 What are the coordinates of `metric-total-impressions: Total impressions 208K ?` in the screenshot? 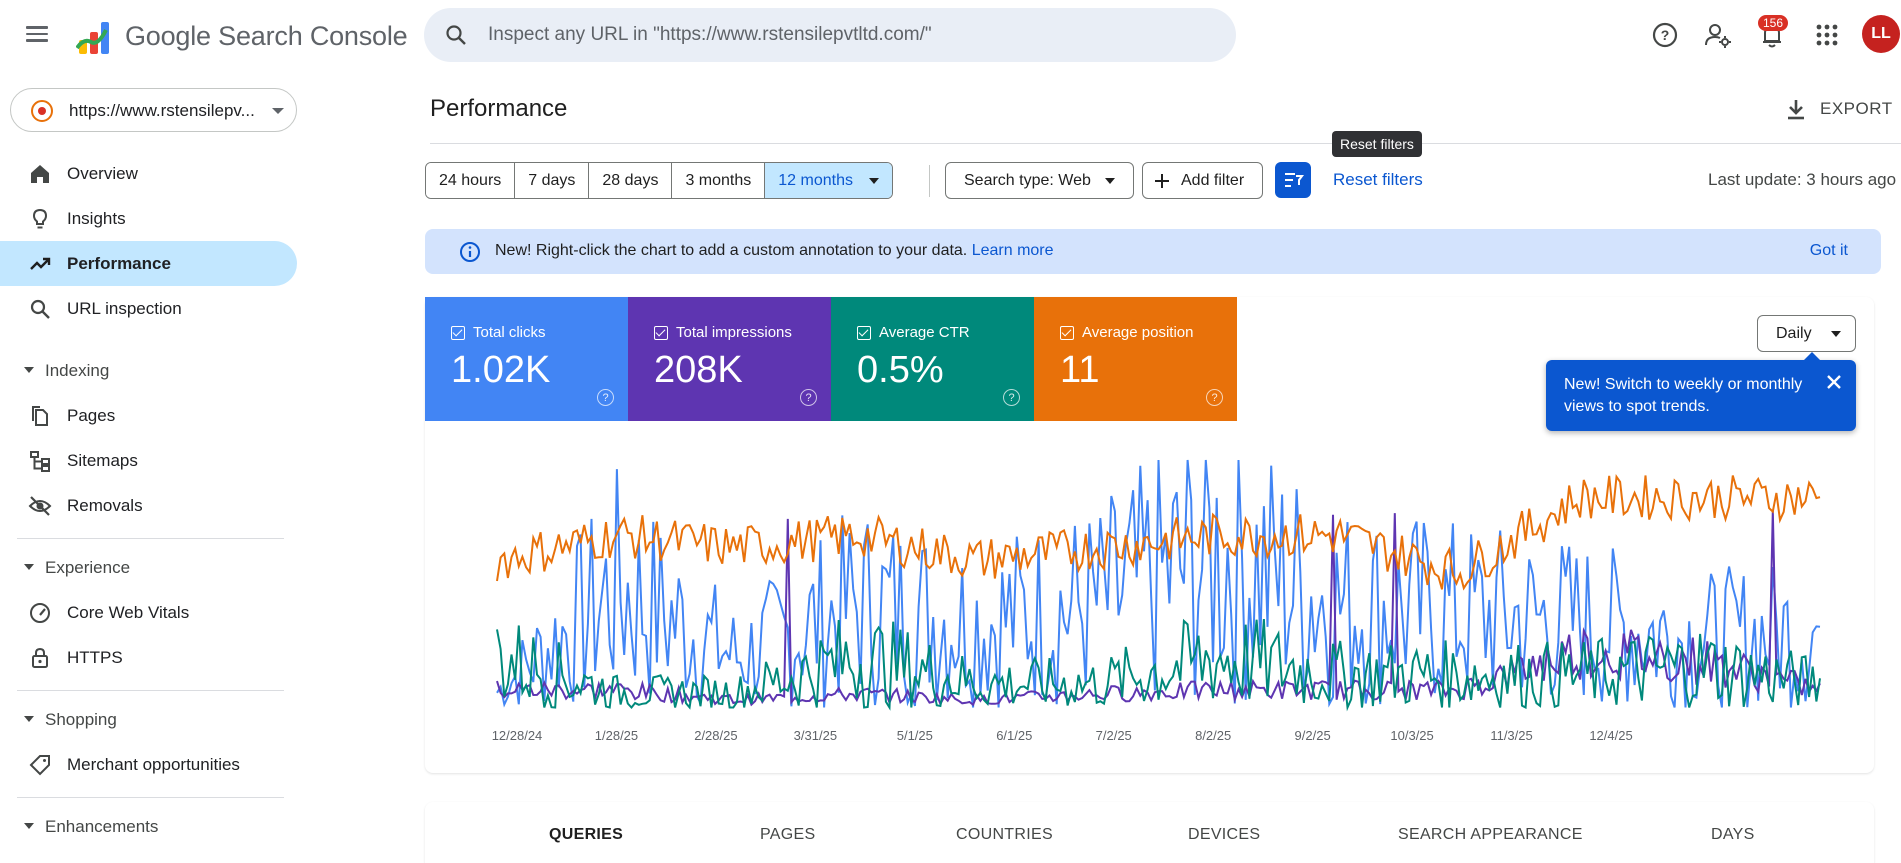 It's located at (729, 359).